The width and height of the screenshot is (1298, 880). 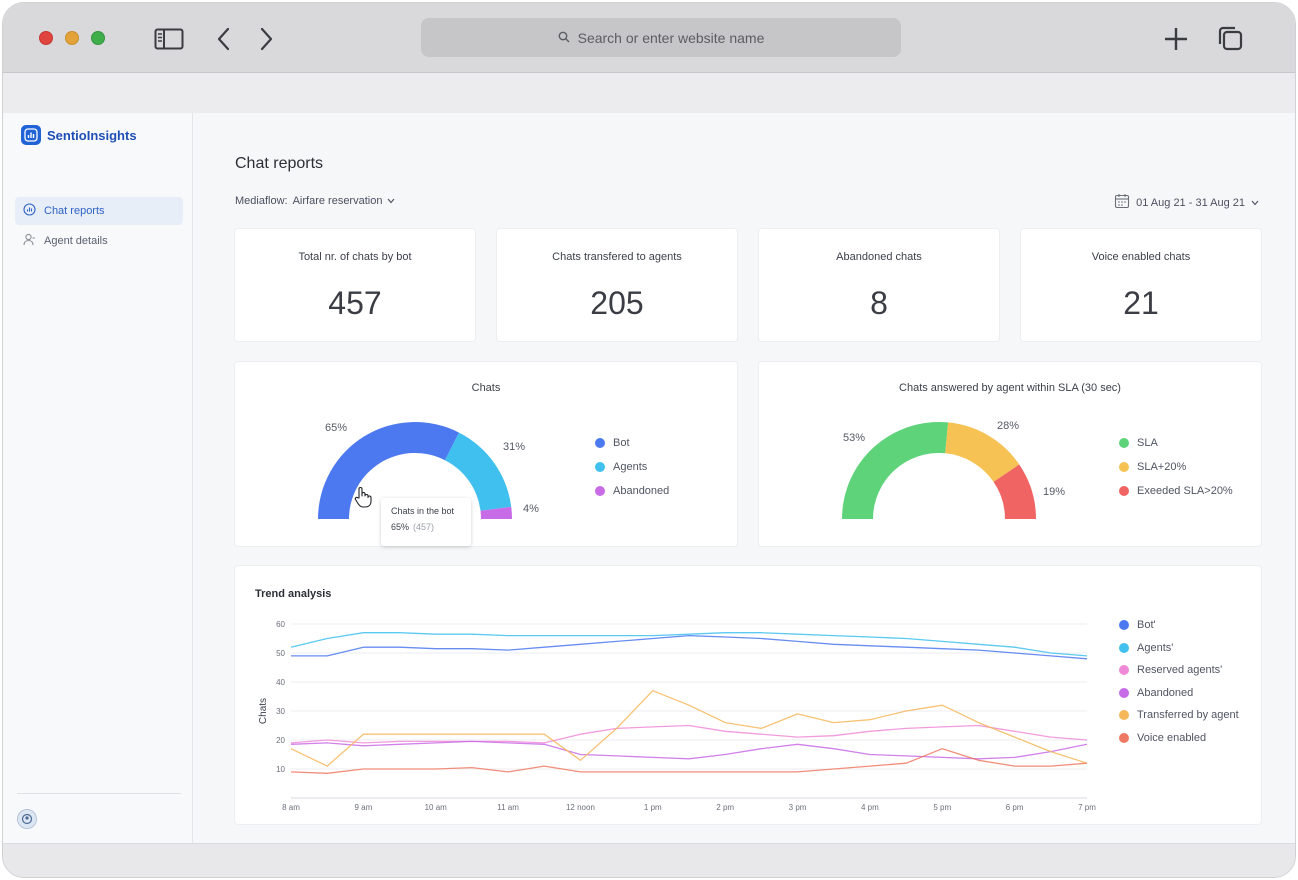 I want to click on browser-titlebar: Search or enter website name, so click(x=649, y=38).